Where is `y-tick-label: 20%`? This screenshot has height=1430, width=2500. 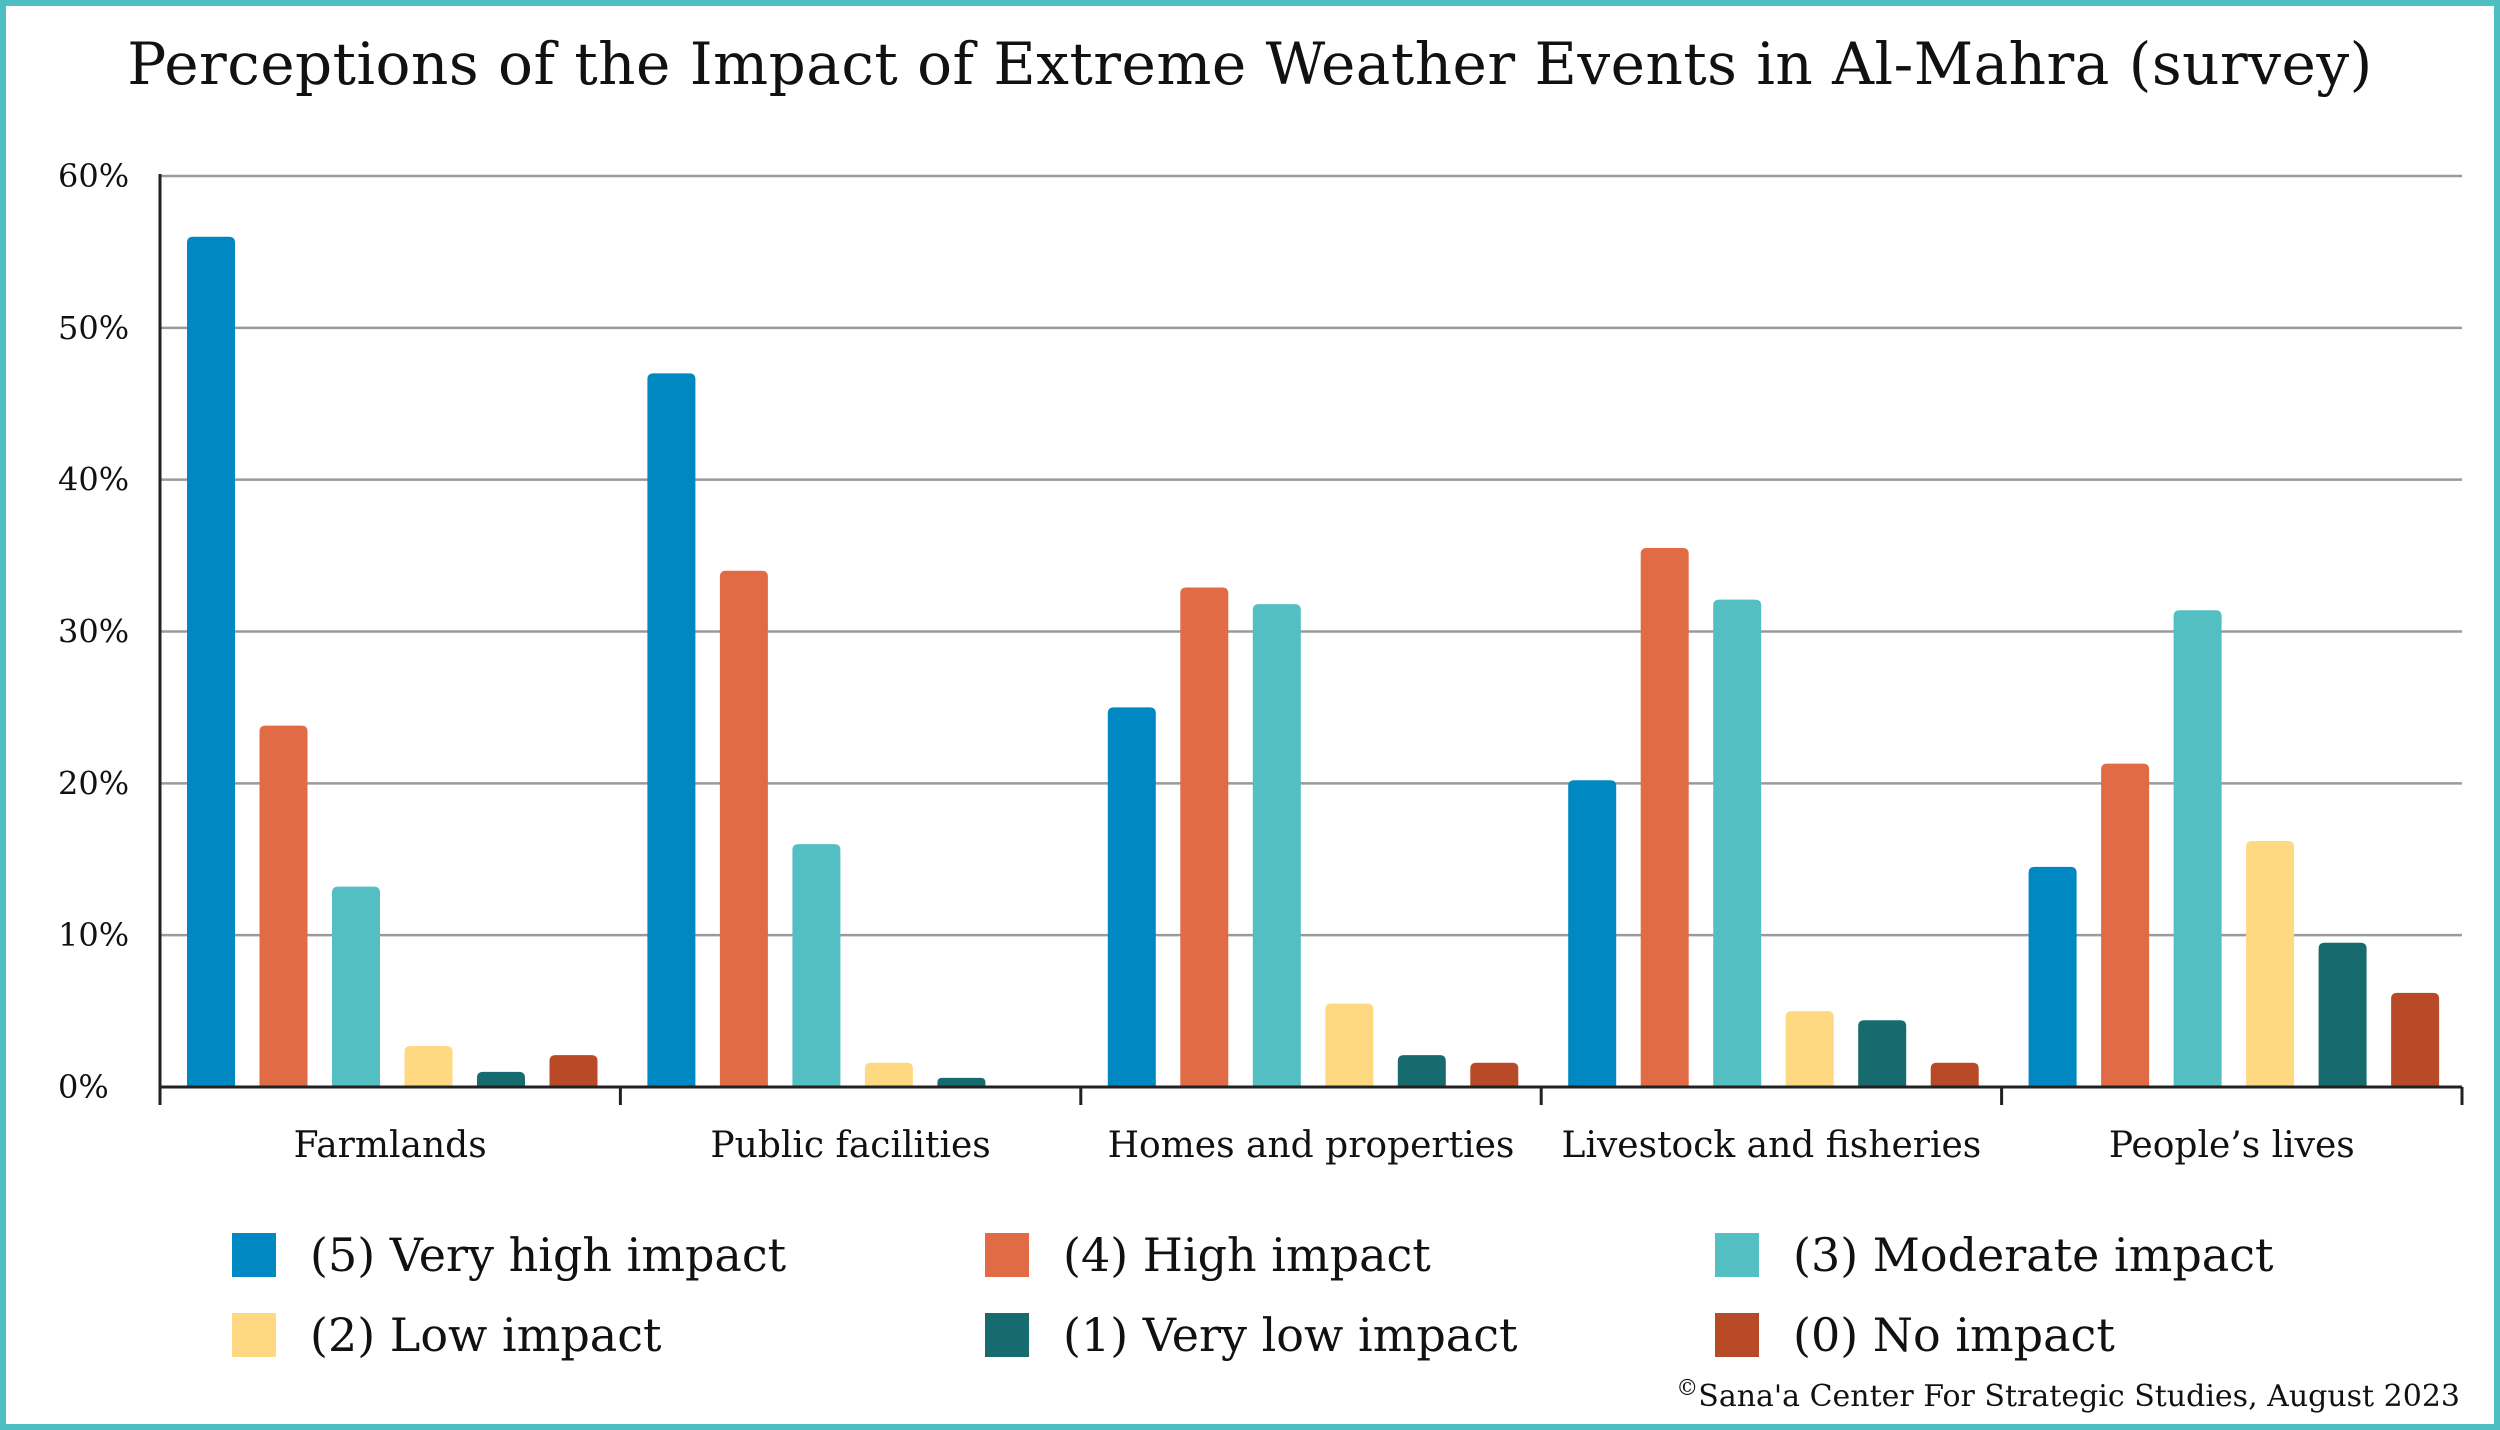
y-tick-label: 20% is located at coordinates (93, 783).